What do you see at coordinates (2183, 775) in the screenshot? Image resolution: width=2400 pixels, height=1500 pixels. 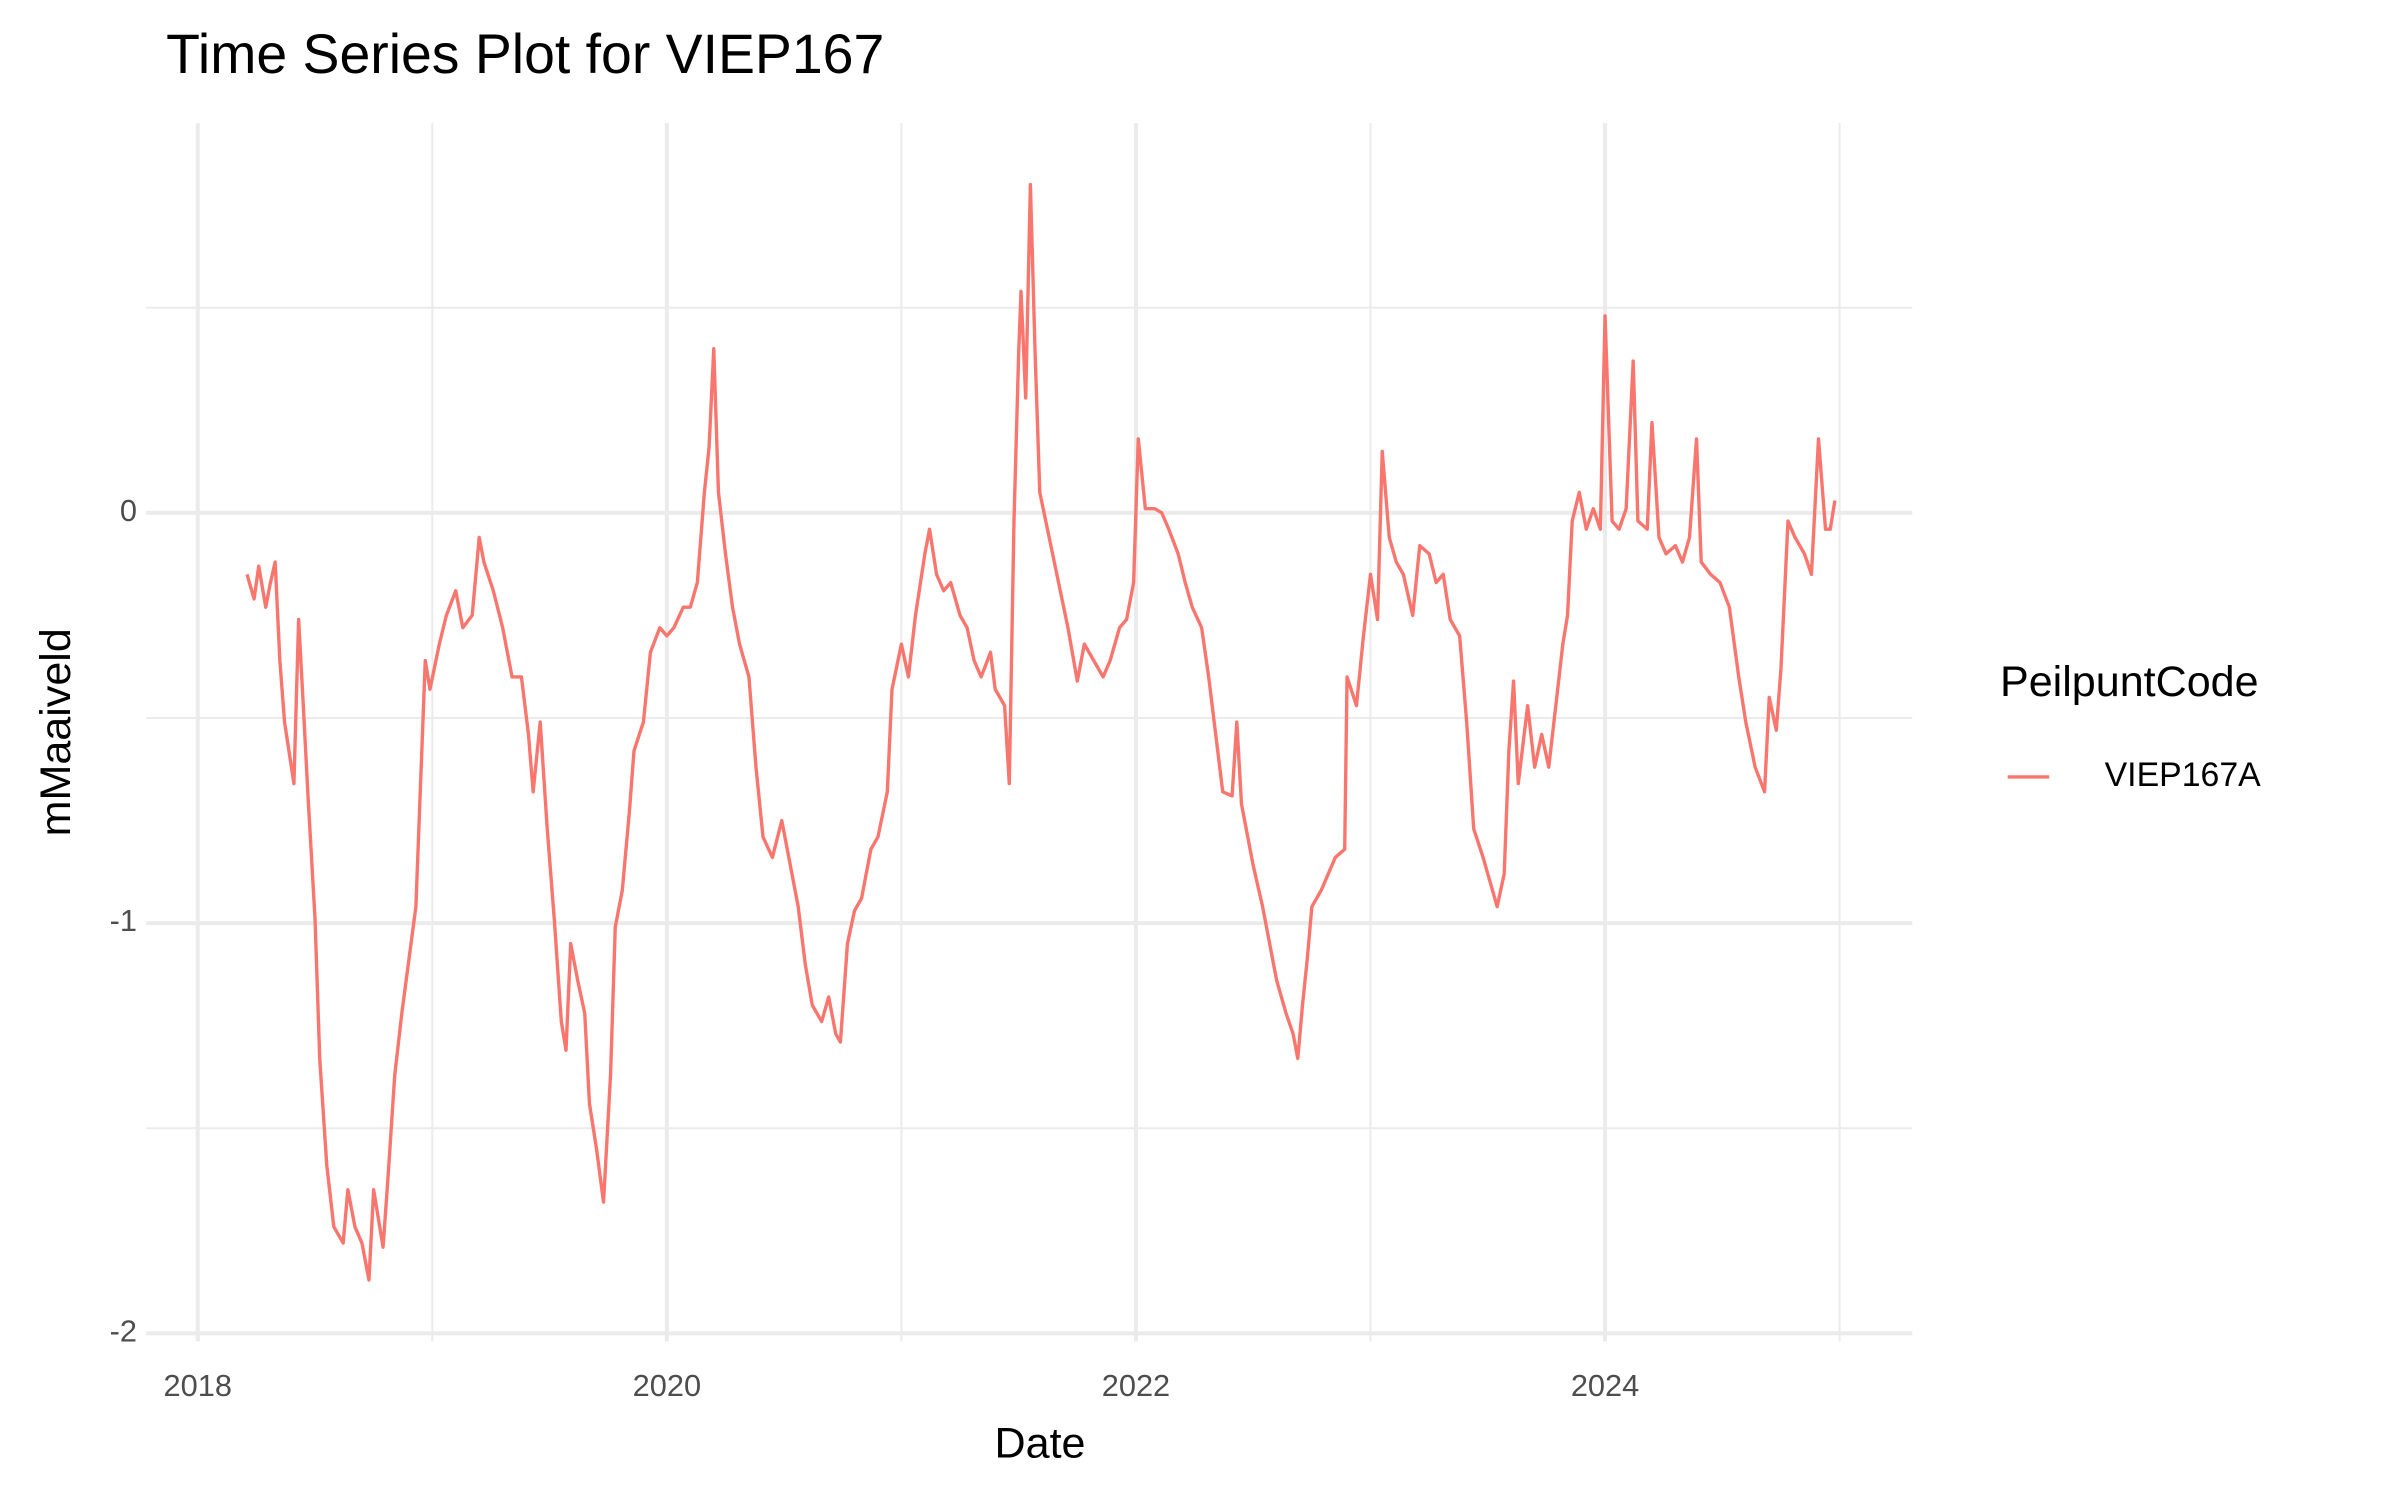 I see `legend-label: VIEP167A` at bounding box center [2183, 775].